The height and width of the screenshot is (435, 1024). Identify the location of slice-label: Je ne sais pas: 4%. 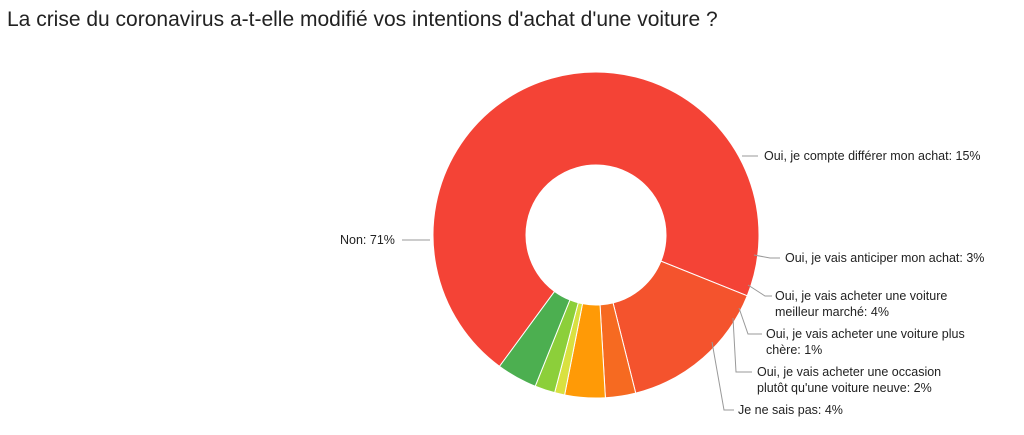
(790, 410).